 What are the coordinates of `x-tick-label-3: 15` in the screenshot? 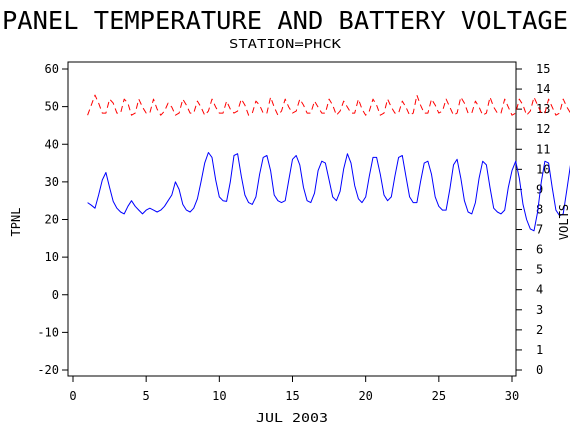 It's located at (292, 396).